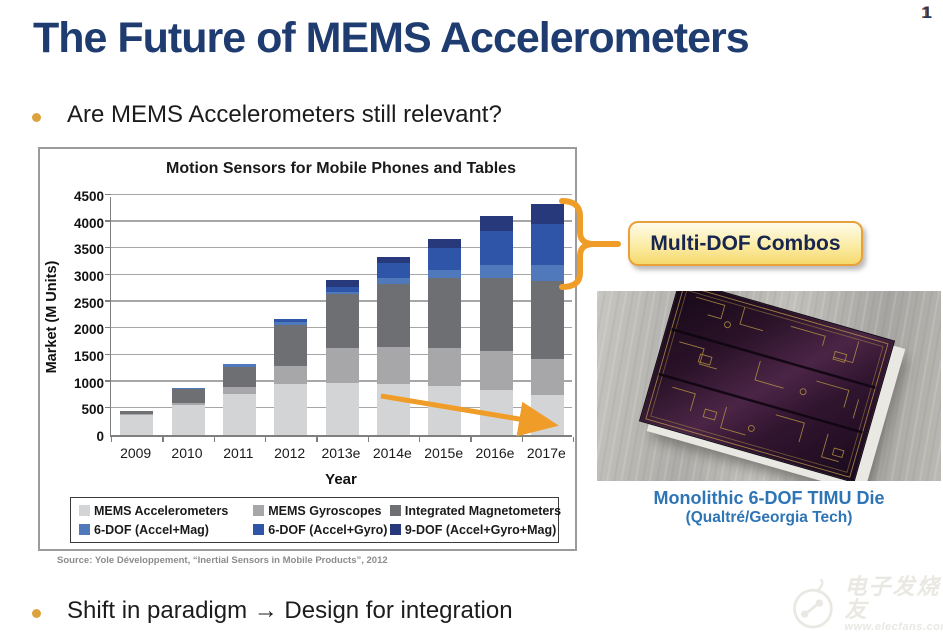  Describe the element at coordinates (341, 479) in the screenshot. I see `x-axis-title: Year` at that location.